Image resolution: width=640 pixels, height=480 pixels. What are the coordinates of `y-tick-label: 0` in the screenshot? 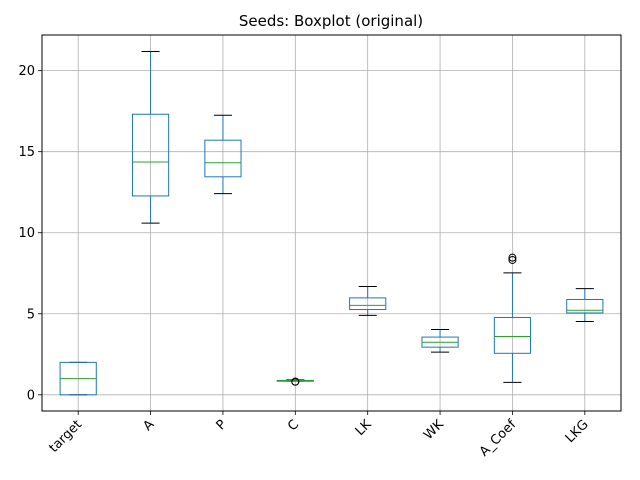 It's located at (31, 395).